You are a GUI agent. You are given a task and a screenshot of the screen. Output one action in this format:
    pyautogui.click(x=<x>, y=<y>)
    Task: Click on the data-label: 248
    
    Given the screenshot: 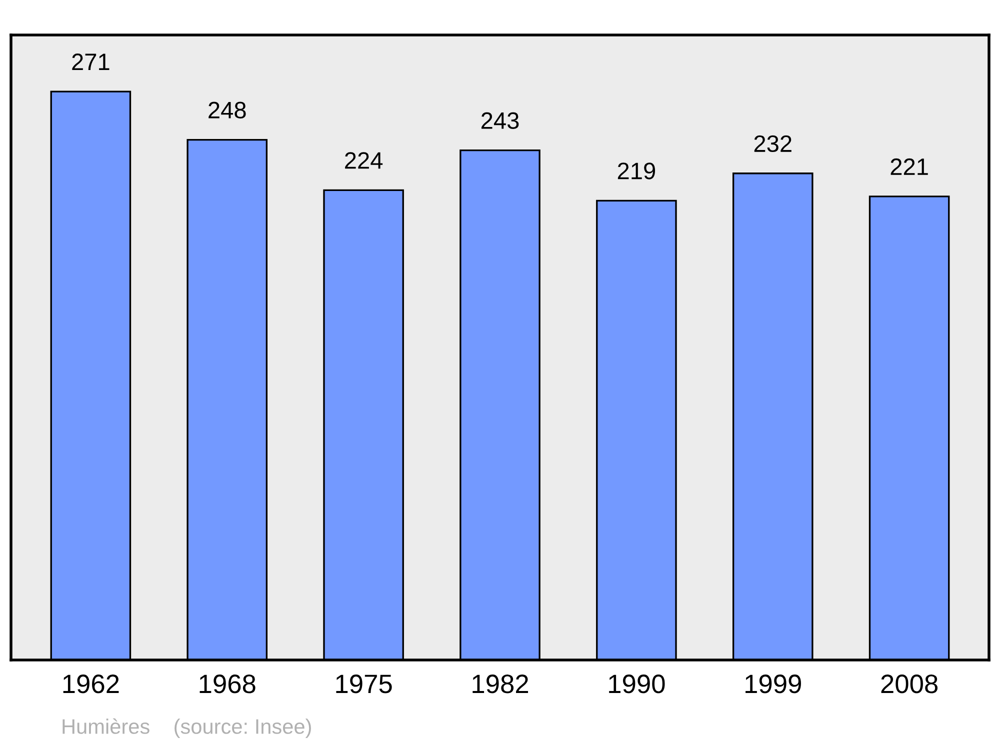 What is the action you would take?
    pyautogui.click(x=227, y=110)
    